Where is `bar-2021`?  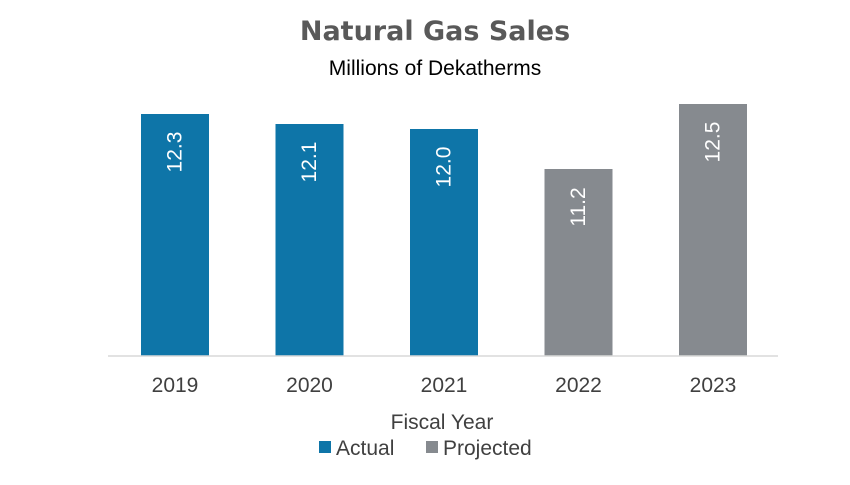 bar-2021 is located at coordinates (444, 242).